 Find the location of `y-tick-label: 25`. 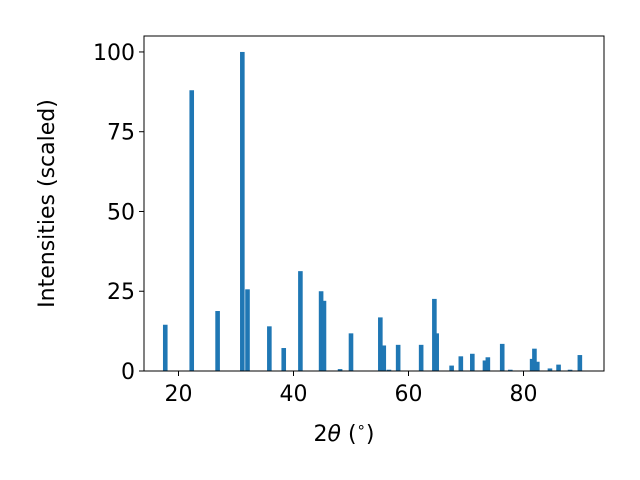

y-tick-label: 25 is located at coordinates (121, 292).